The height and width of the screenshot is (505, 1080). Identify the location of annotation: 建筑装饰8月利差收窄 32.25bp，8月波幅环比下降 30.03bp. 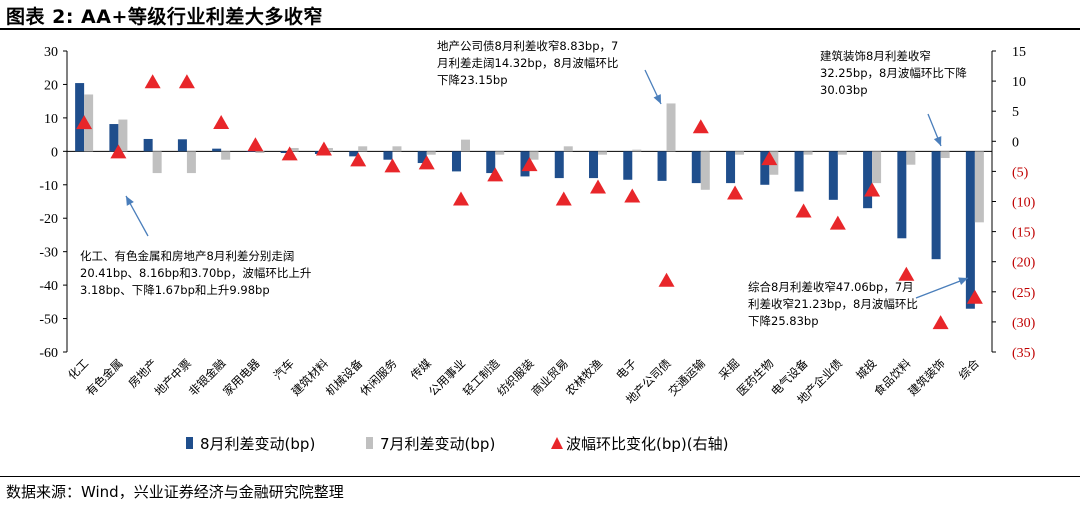
(893, 98).